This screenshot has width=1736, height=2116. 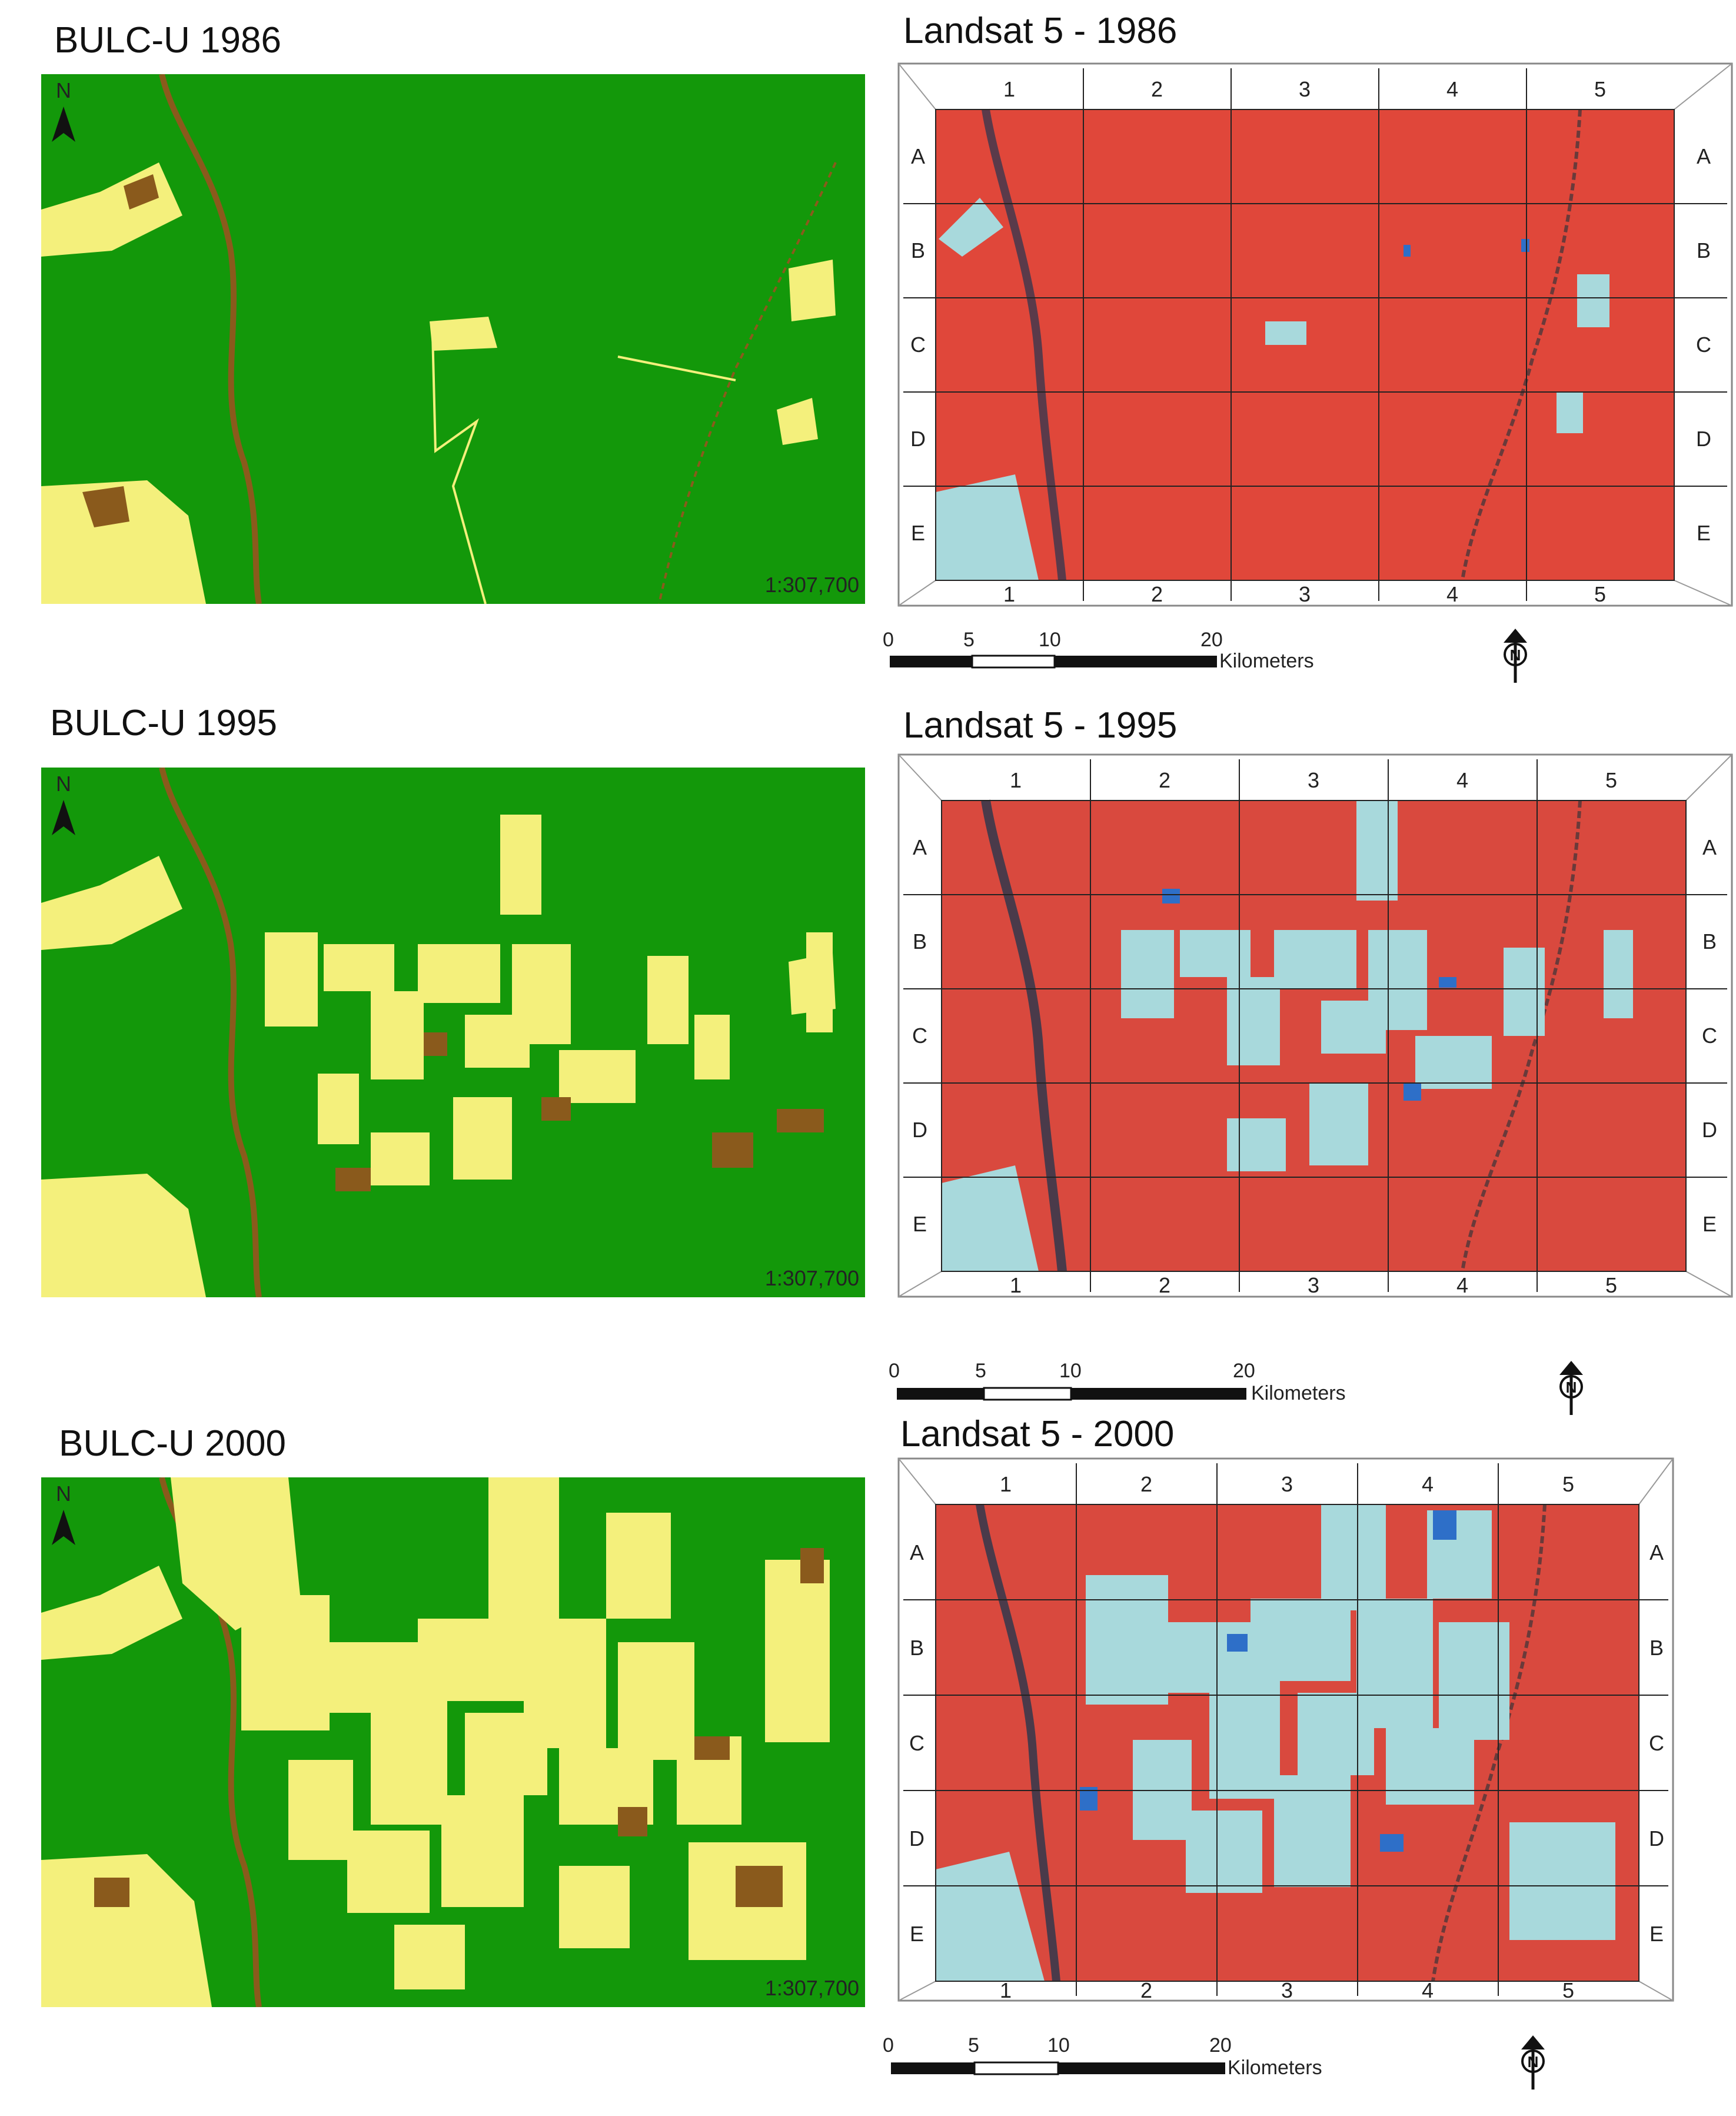 I want to click on landsat-1995-title: Landsat 5 - 1995, so click(x=1041, y=725).